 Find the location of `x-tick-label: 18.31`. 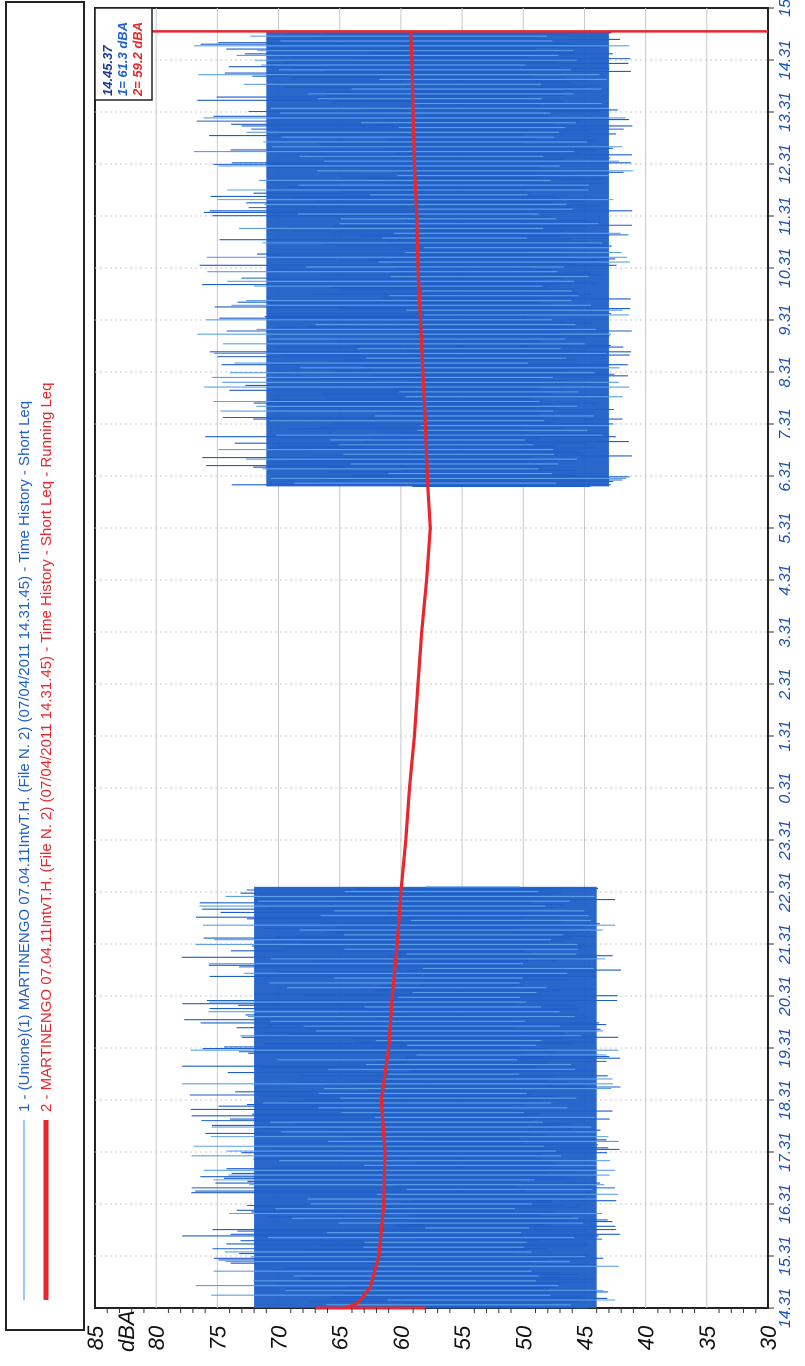

x-tick-label: 18.31 is located at coordinates (785, 1100).